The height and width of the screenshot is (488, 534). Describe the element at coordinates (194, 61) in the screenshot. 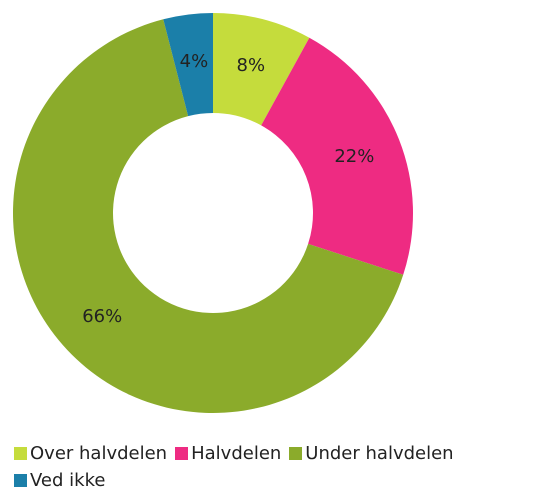

I see `data-label: 4%` at that location.